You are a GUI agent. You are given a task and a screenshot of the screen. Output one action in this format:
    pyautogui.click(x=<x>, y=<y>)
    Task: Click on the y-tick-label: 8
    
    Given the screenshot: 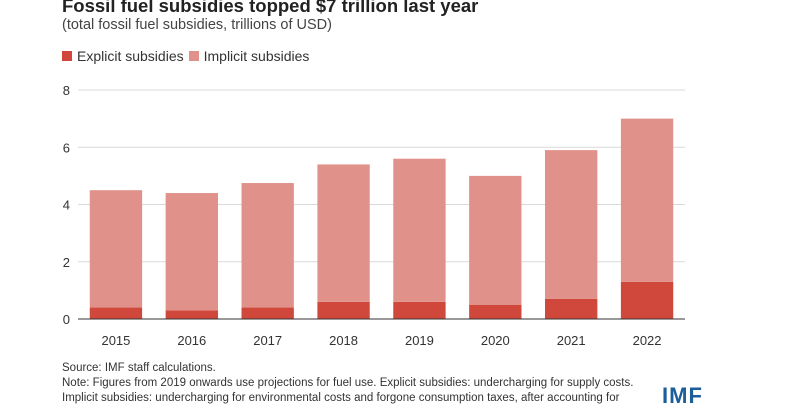 What is the action you would take?
    pyautogui.click(x=66, y=90)
    